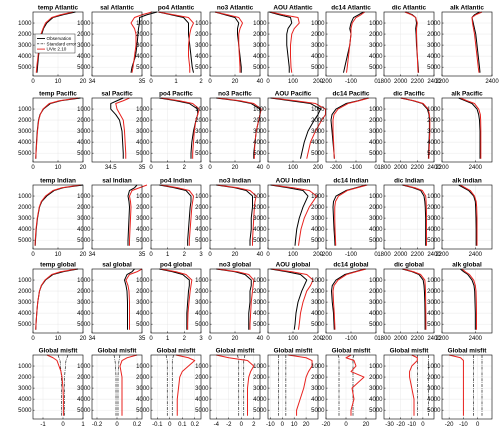 The image size is (500, 429). What do you see at coordinates (92, 82) in the screenshot?
I see `x-tick-label: 34` at bounding box center [92, 82].